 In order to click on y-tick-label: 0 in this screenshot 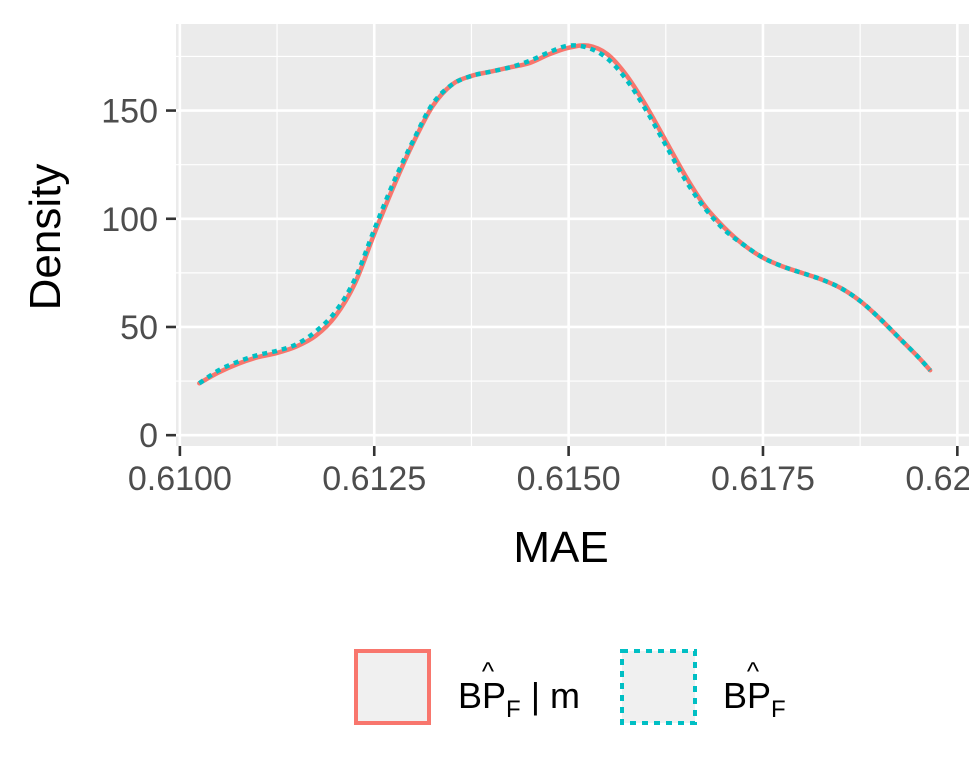, I will do `click(148, 436)`.